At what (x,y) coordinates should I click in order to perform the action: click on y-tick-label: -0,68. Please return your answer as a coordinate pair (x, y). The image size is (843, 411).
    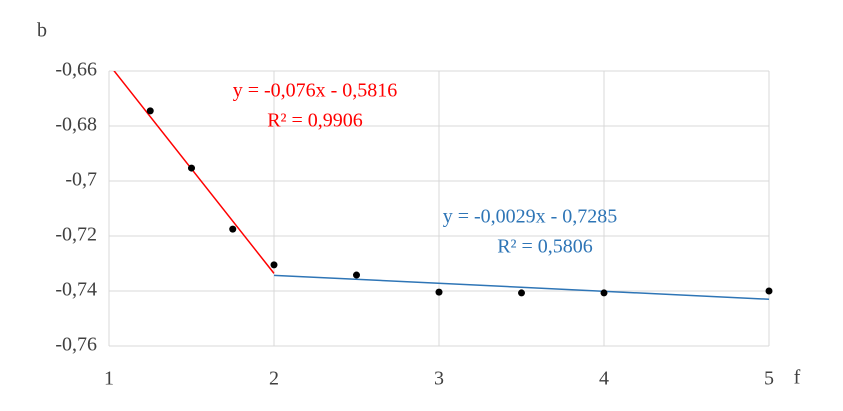
    Looking at the image, I should click on (76, 125).